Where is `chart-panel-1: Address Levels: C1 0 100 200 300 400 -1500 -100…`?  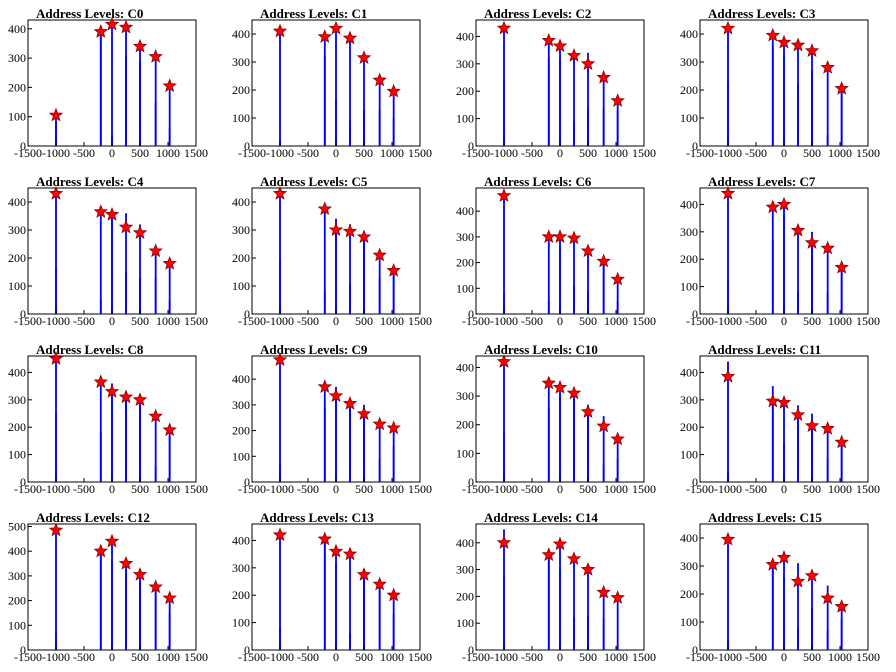
chart-panel-1: Address Levels: C1 0 100 200 300 400 -1500 -100… is located at coordinates (332, 83).